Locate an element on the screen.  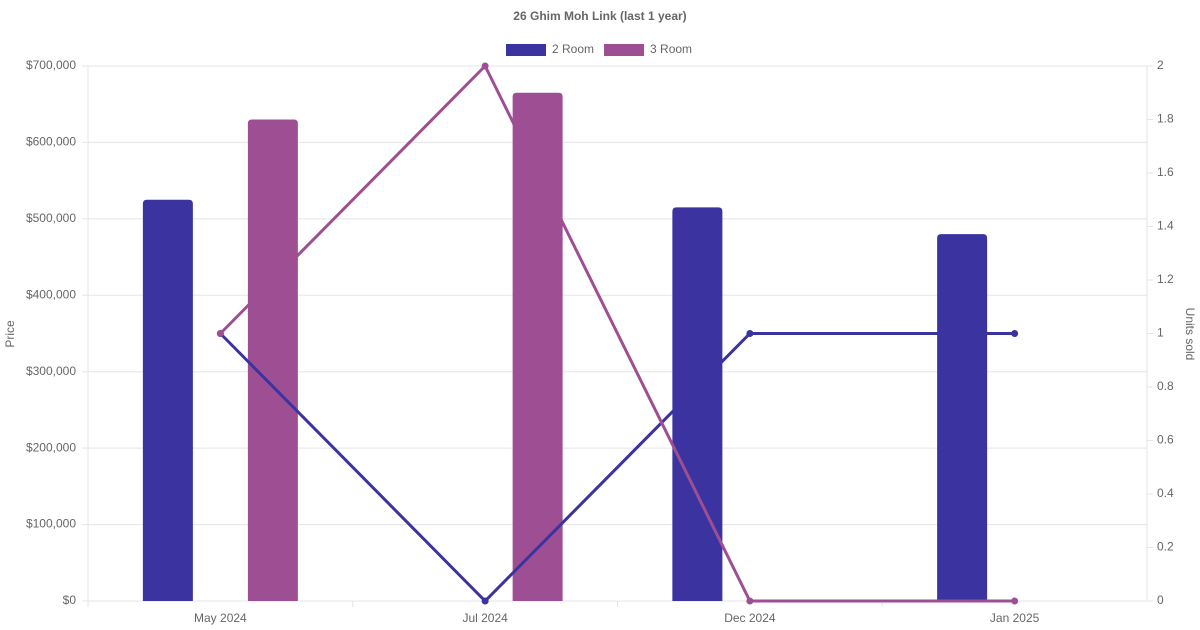
y-tick-label: $700,000 is located at coordinates (51, 65).